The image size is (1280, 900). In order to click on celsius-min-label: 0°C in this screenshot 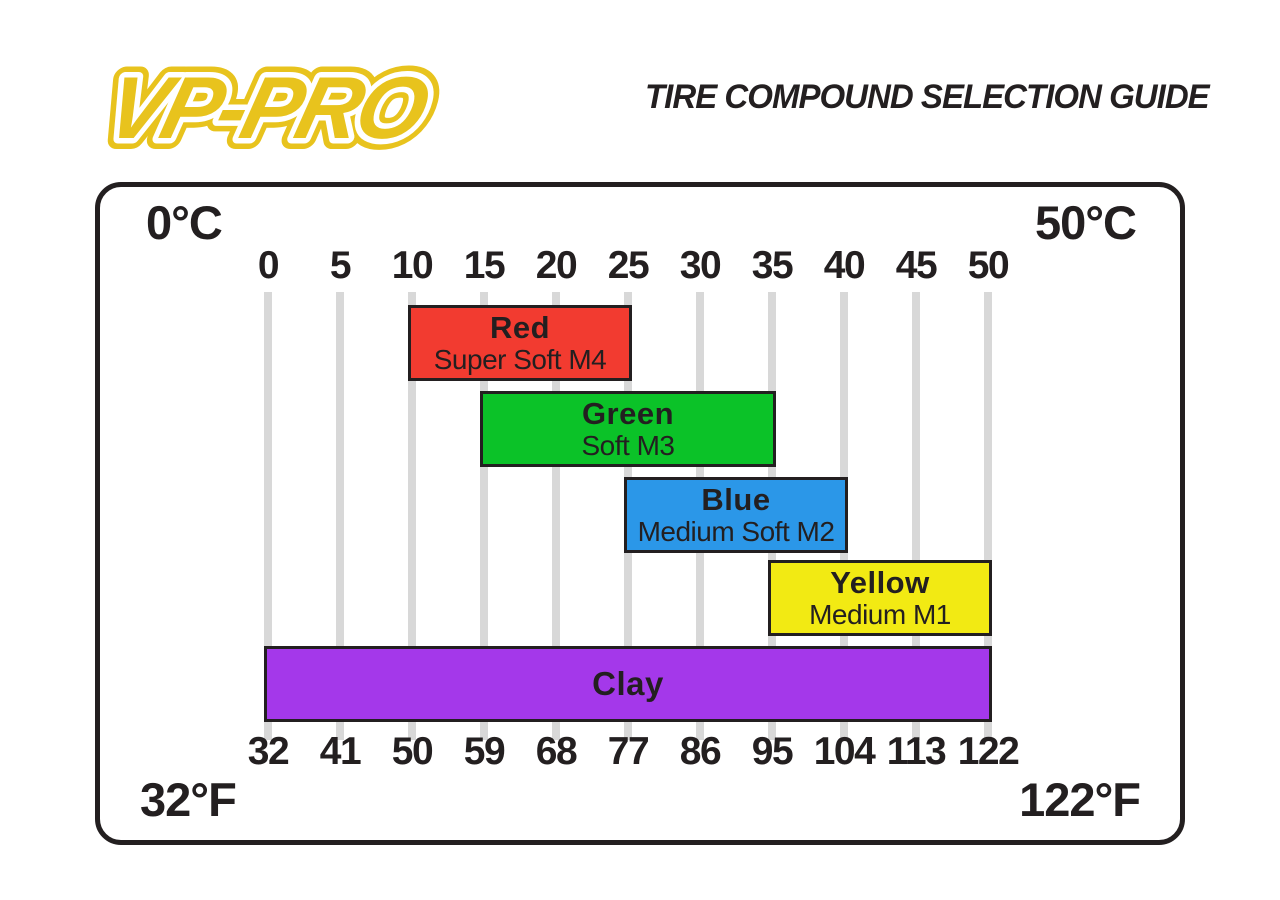, I will do `click(184, 222)`.